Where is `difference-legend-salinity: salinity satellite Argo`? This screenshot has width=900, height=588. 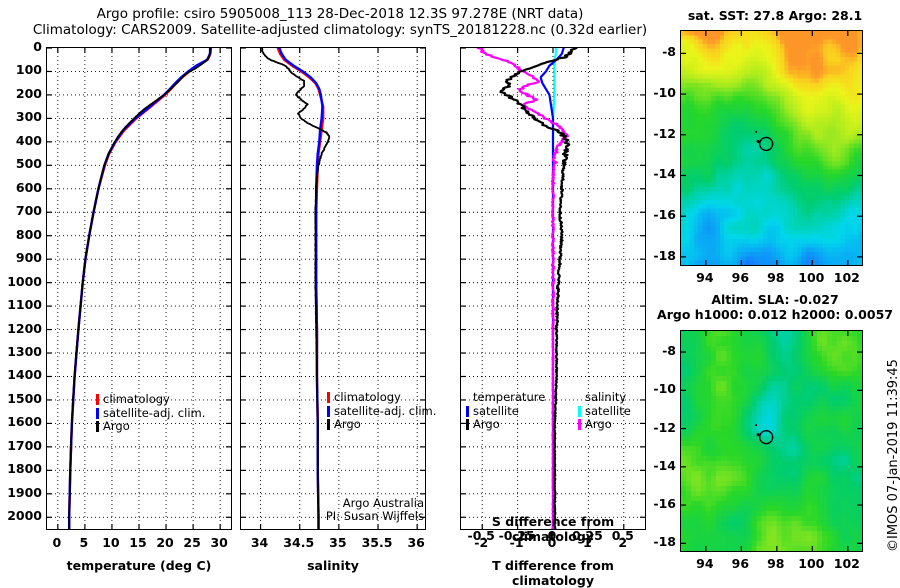
difference-legend-salinity: salinity satellite Argo is located at coordinates (604, 411).